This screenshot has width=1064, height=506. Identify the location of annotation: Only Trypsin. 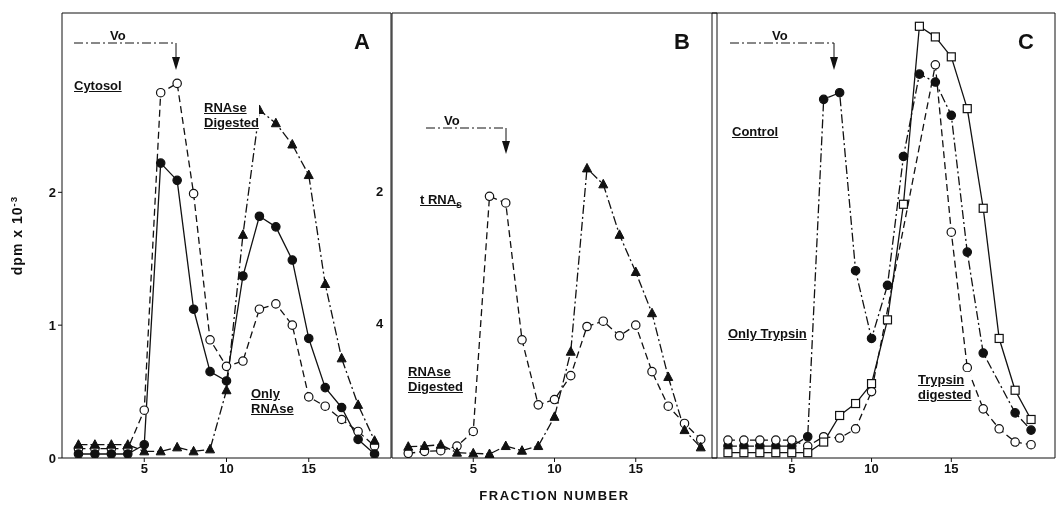
(767, 333).